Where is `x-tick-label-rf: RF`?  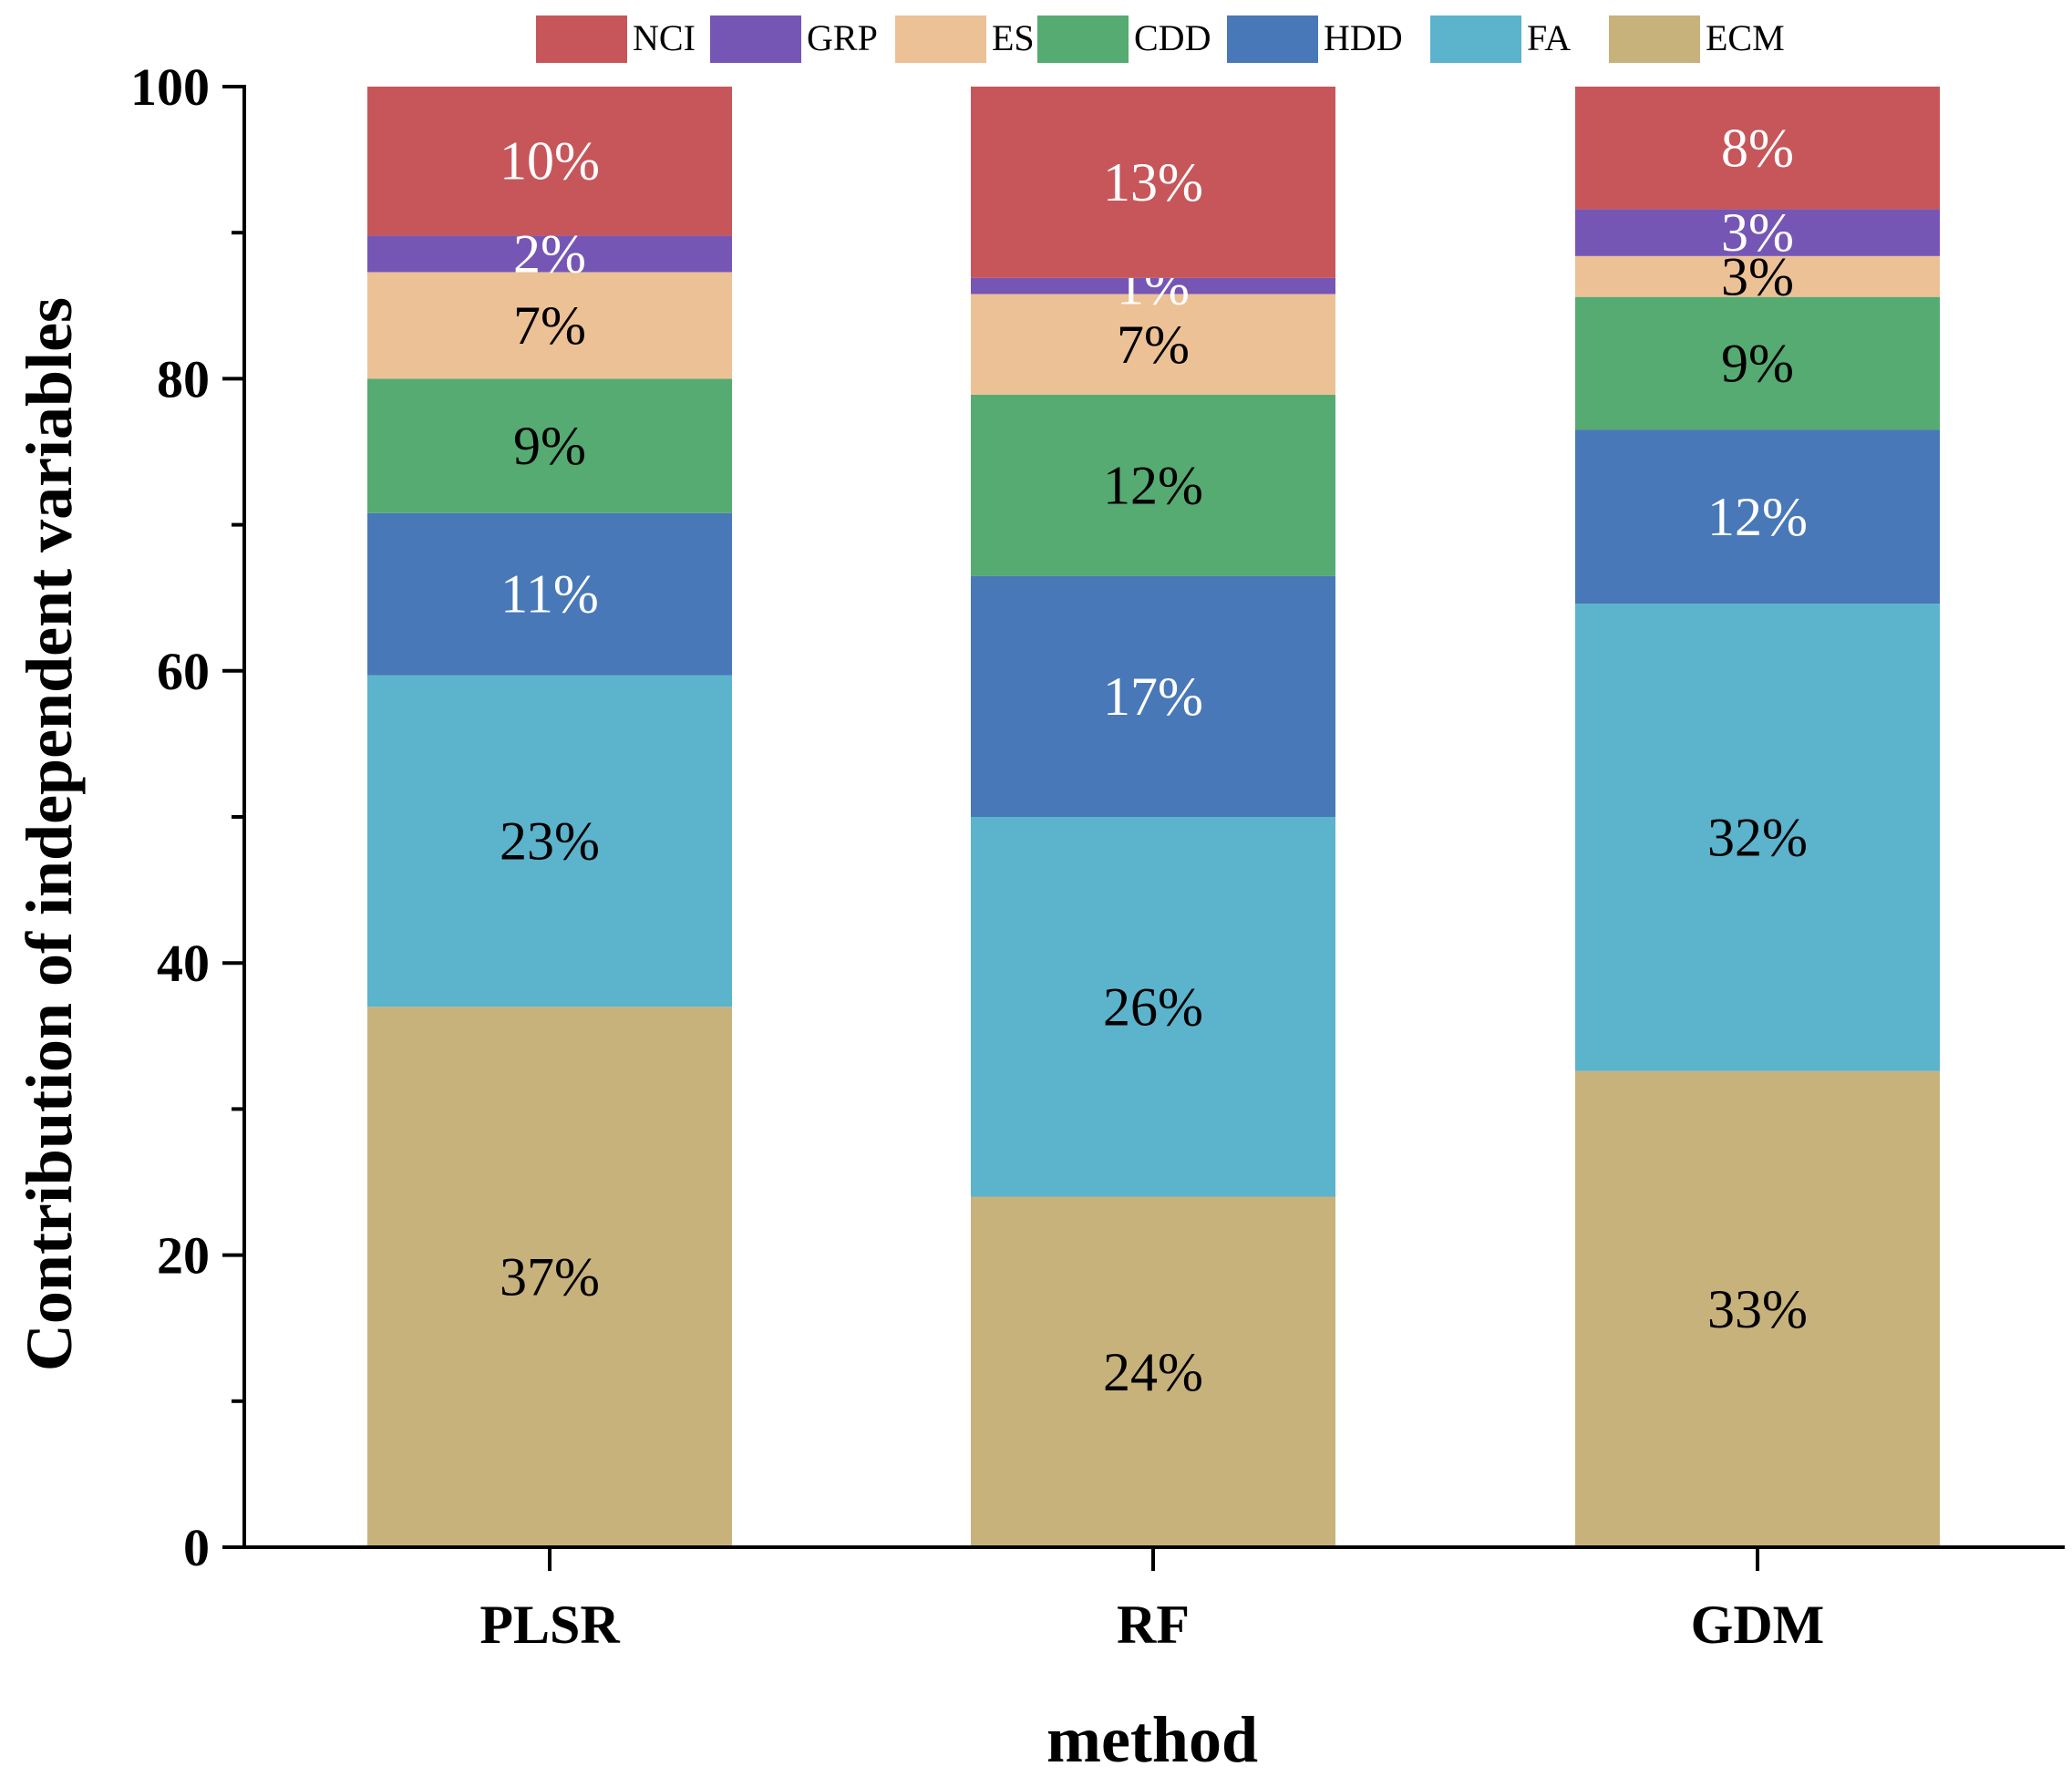
x-tick-label-rf: RF is located at coordinates (1153, 1625).